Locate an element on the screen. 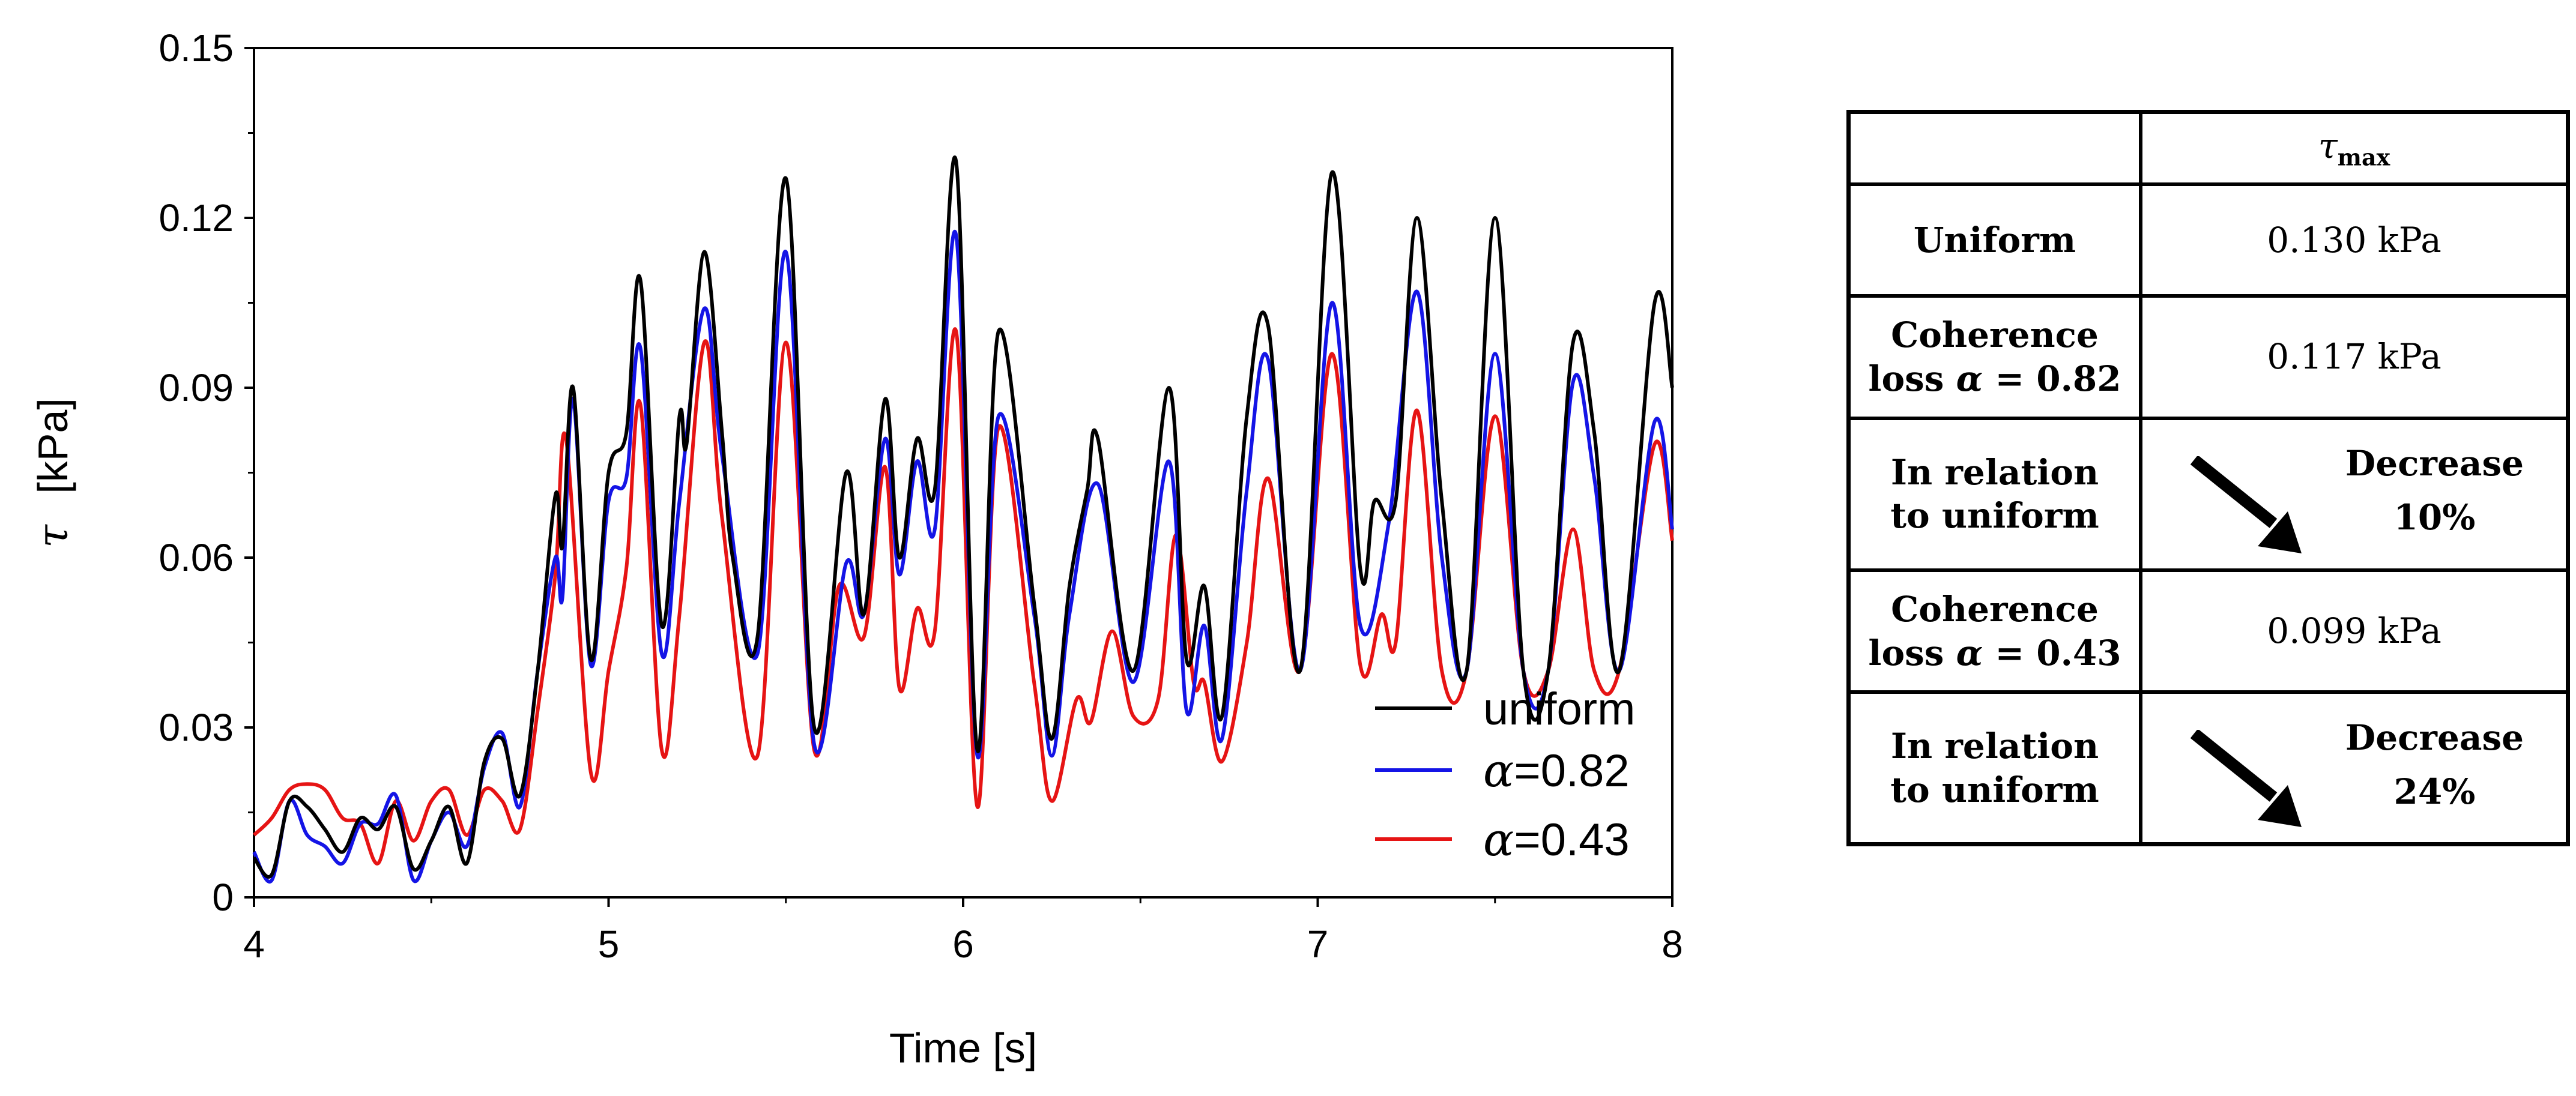 The image size is (2576, 1096). table-row-uniform: Uniform 0.130 kPa is located at coordinates (2208, 240).